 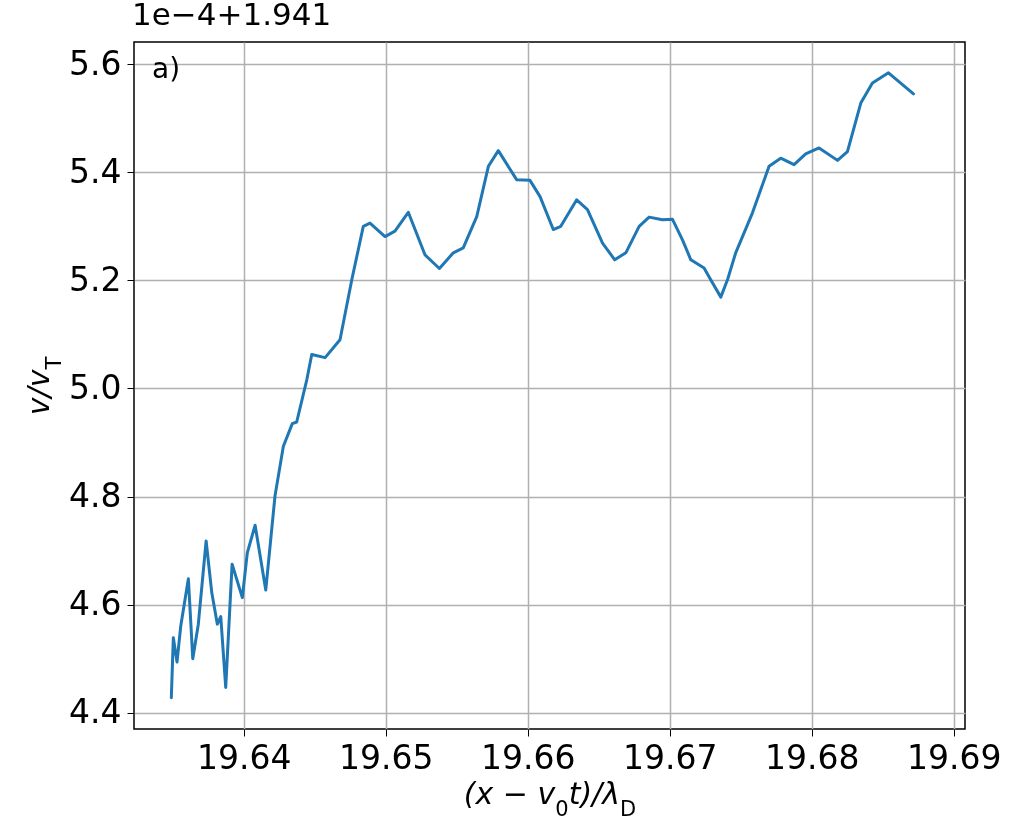 I want to click on text: 1e−4+1.941, so click(x=232, y=16).